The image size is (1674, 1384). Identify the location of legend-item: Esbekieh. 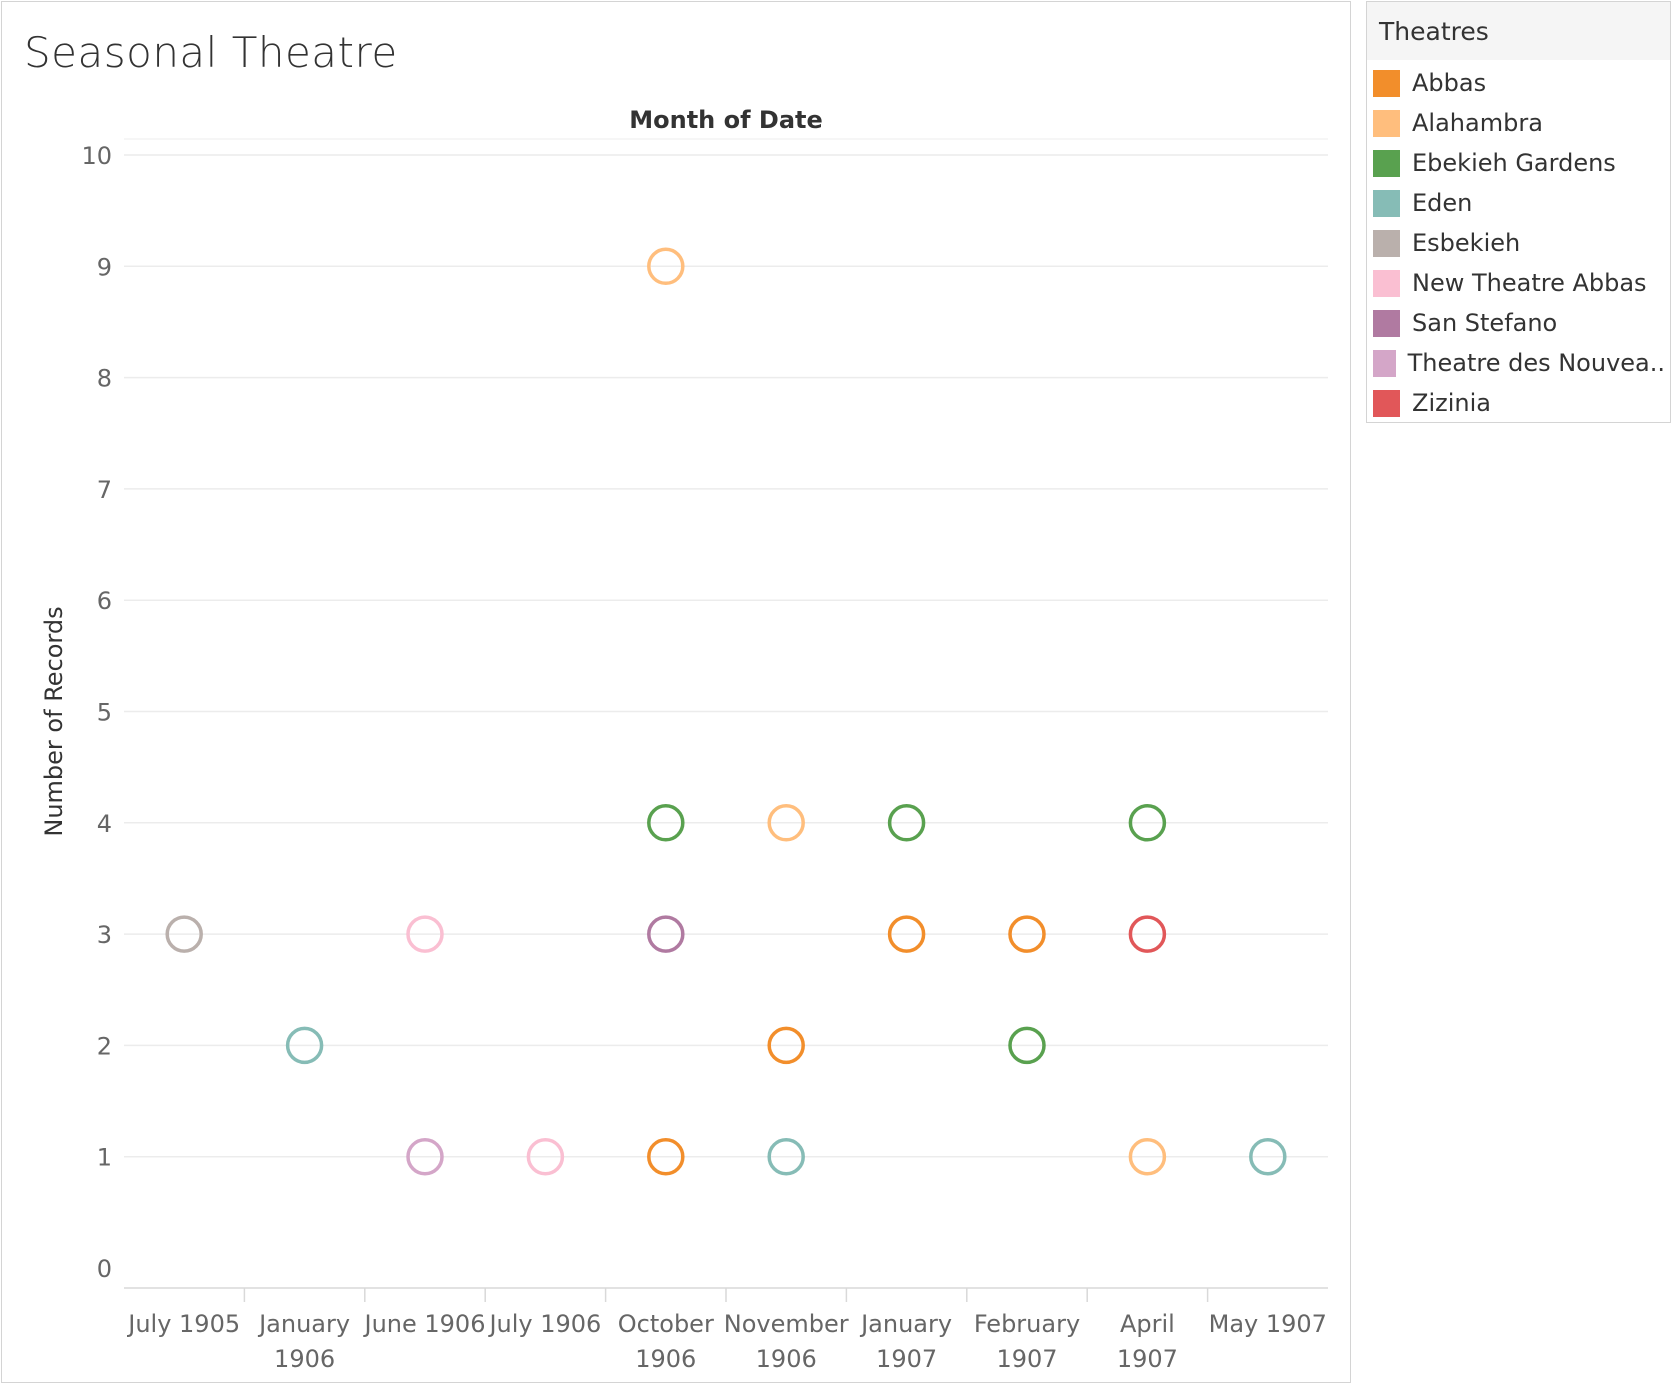
(1519, 243).